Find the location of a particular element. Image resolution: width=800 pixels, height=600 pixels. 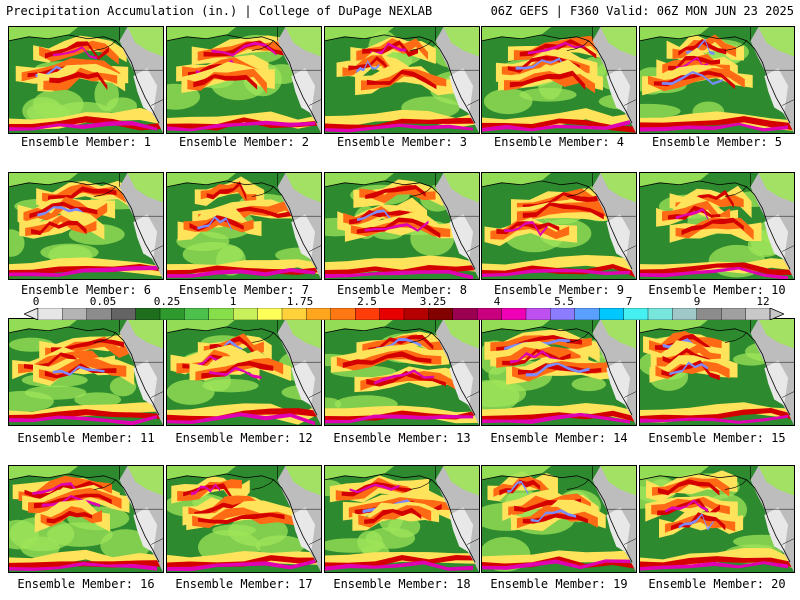

coastline is located at coordinates (242, 225).